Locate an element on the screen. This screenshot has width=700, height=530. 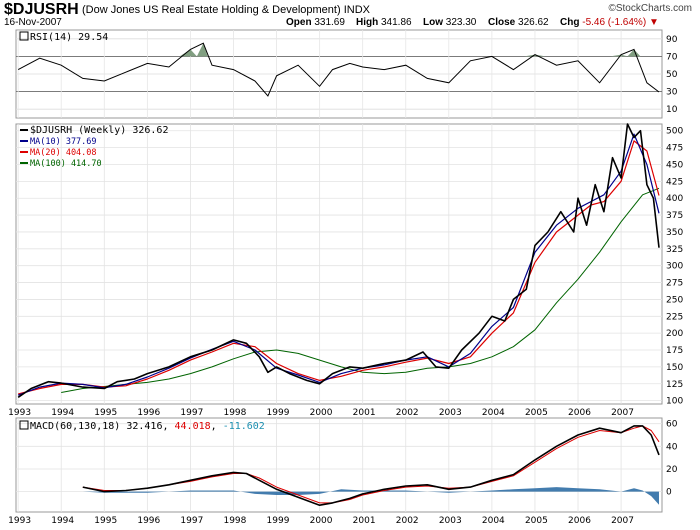
legend-label-price: $DJUSRH (Weekly) 326.62 is located at coordinates (99, 130).